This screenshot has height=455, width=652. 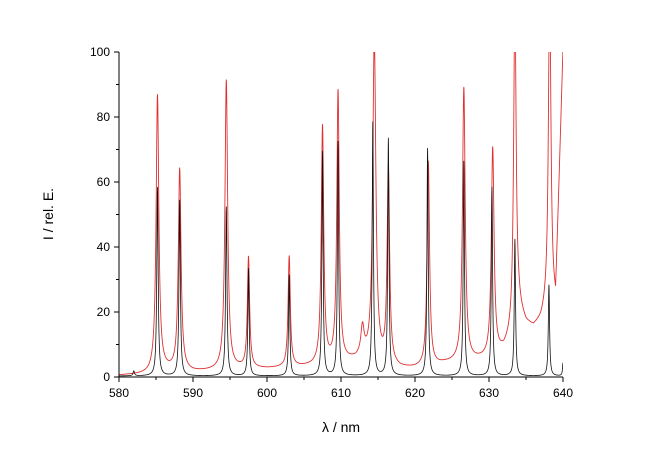 What do you see at coordinates (104, 247) in the screenshot?
I see `y-tick-label: 40` at bounding box center [104, 247].